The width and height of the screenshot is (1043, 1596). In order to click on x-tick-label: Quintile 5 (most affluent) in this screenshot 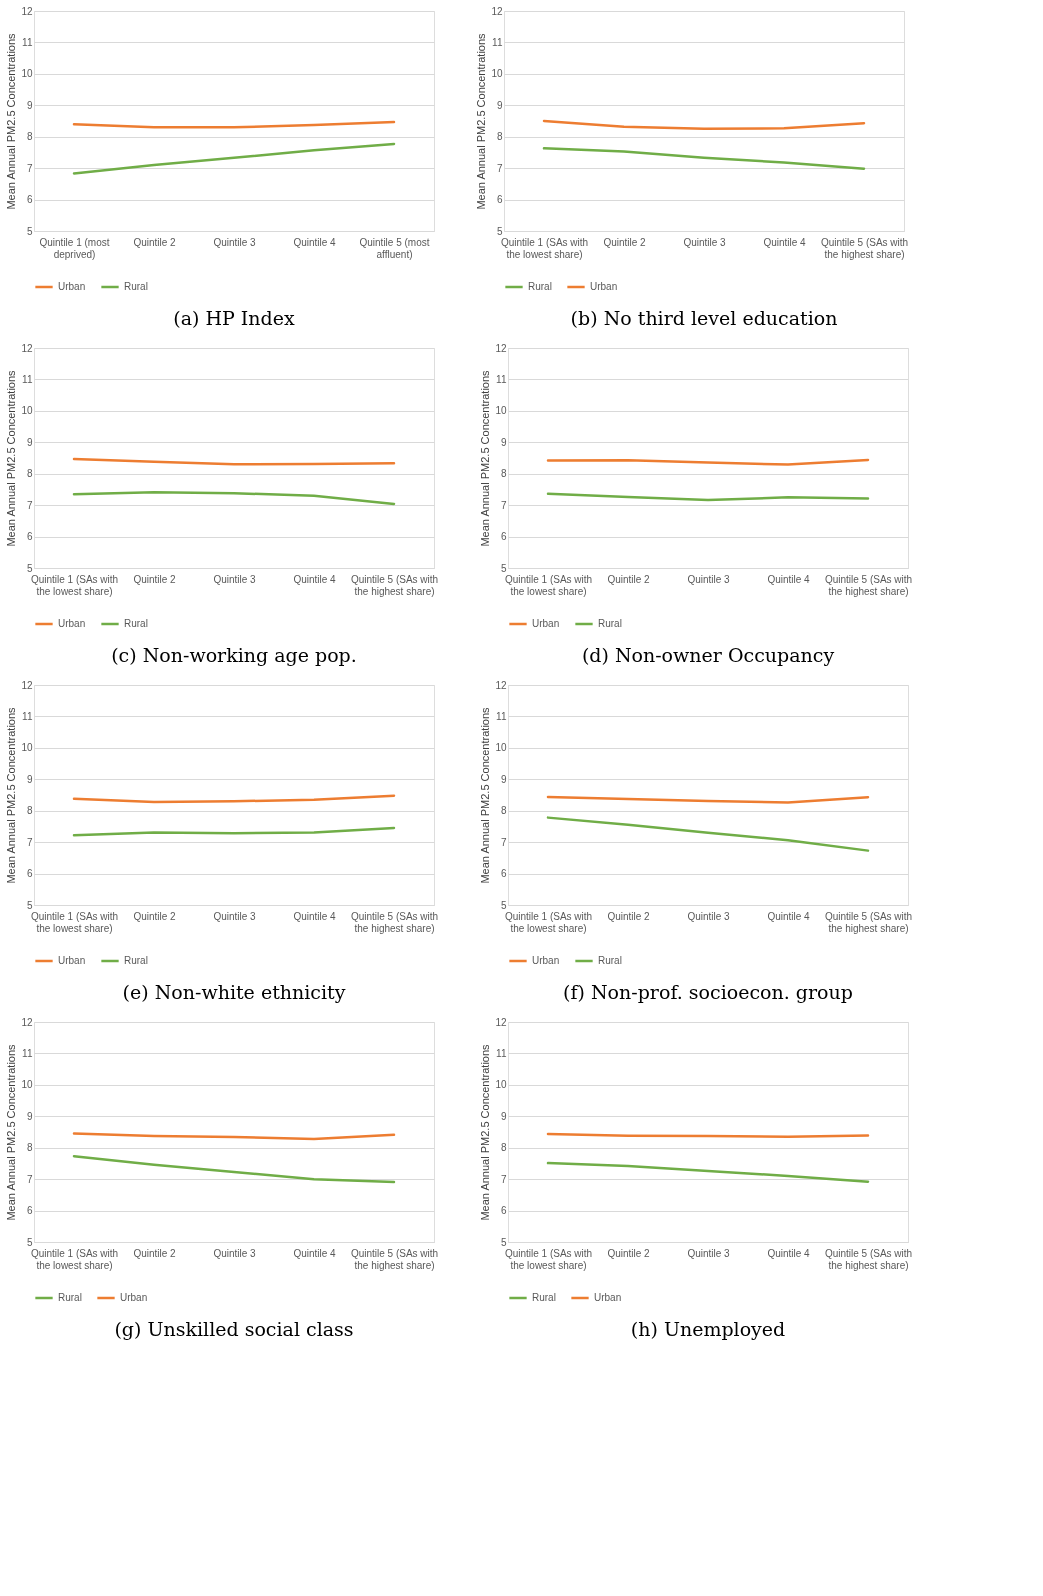, I will do `click(394, 248)`.